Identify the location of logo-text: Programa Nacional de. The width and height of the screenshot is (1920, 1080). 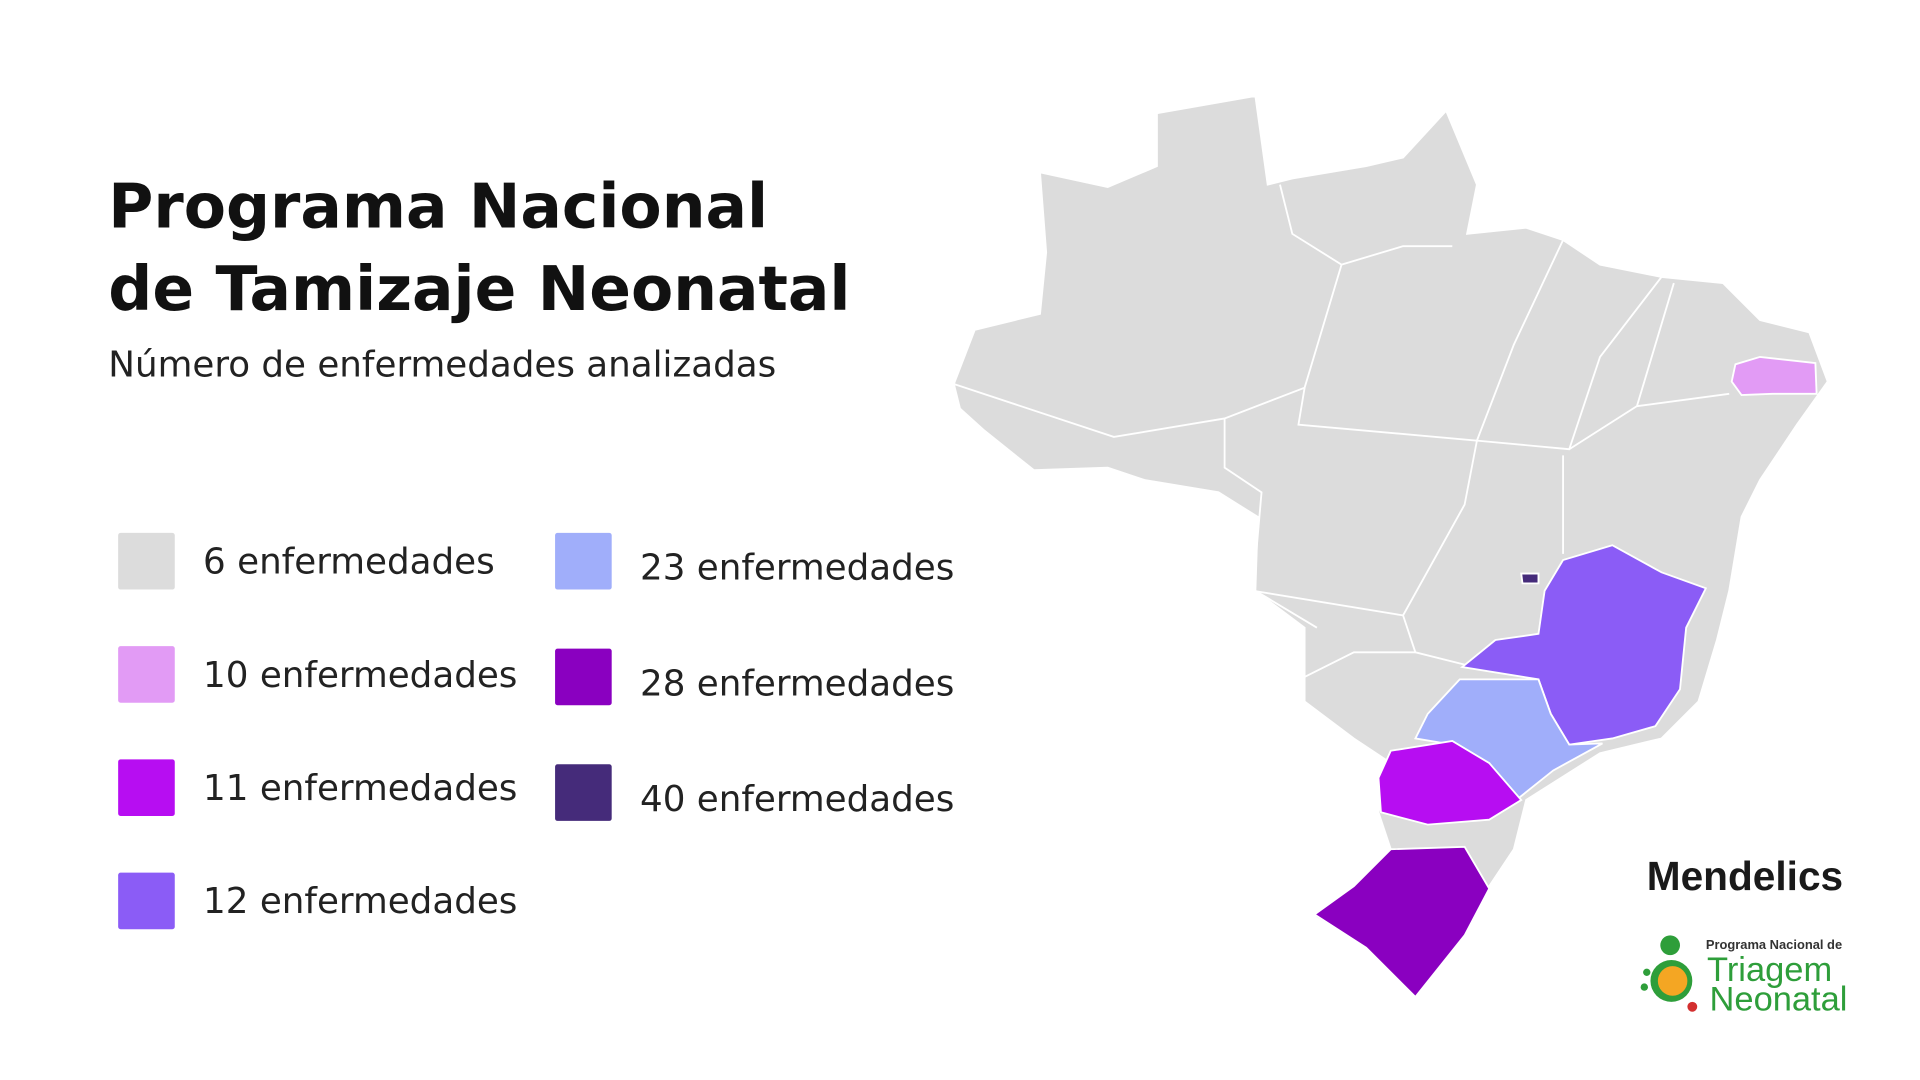
(1774, 944).